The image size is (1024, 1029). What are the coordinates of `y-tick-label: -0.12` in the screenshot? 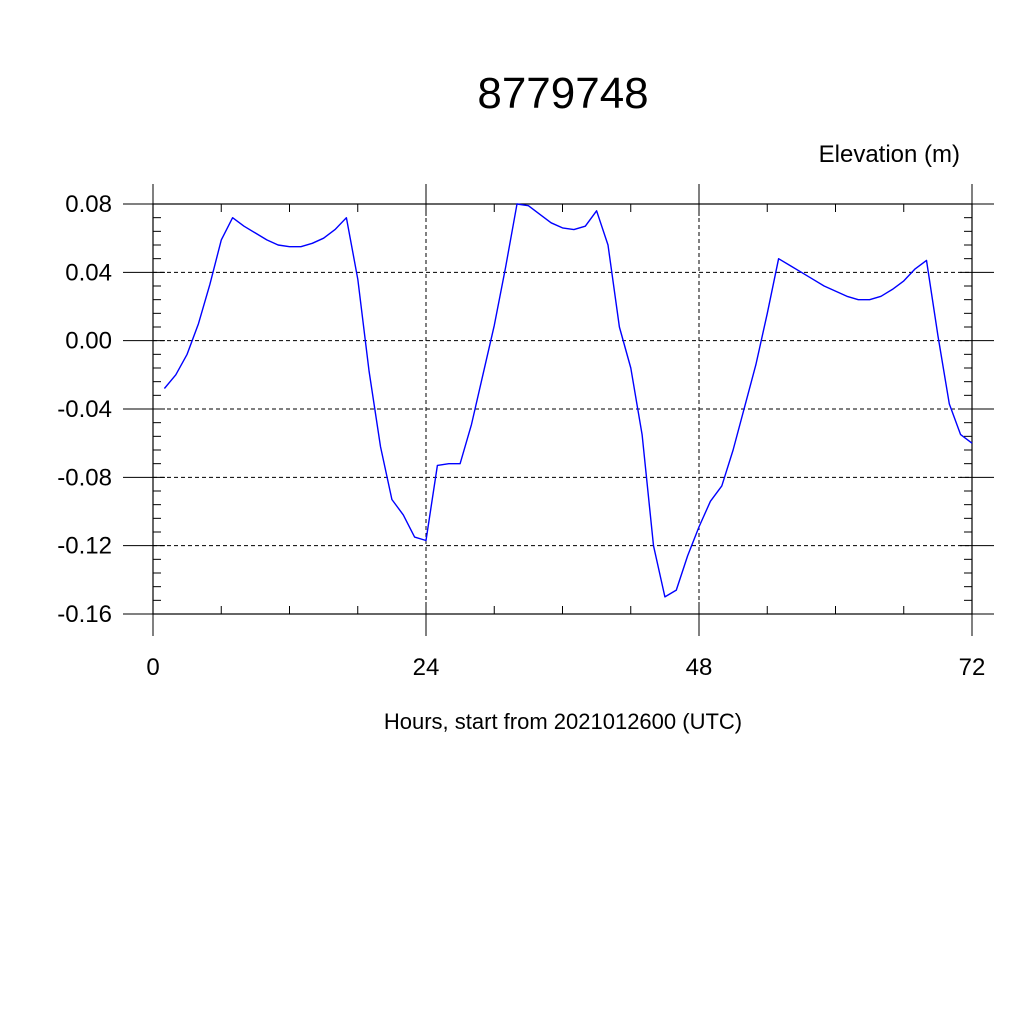 It's located at (84, 546).